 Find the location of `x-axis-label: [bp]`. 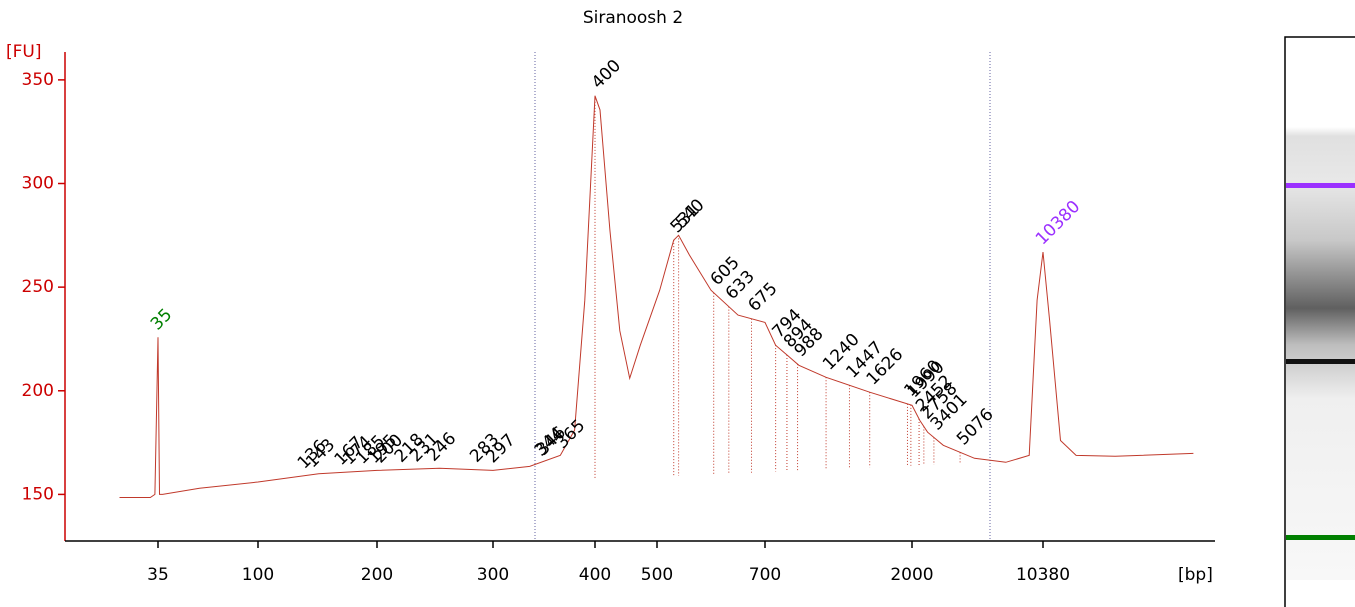

x-axis-label: [bp] is located at coordinates (1195, 575).